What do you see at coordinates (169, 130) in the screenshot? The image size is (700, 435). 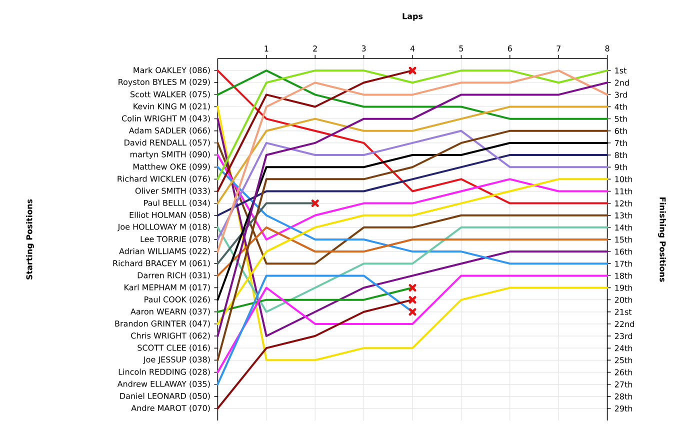 I see `text: Adam SADLER (066)` at bounding box center [169, 130].